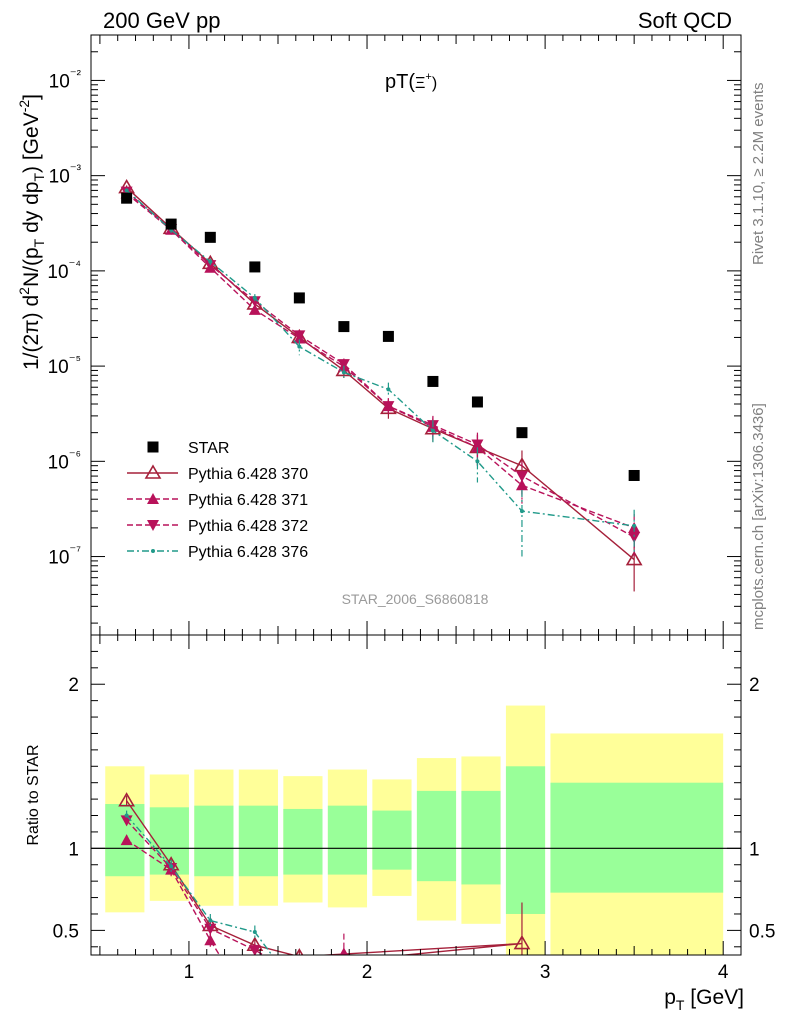 This screenshot has width=786, height=1024. Describe the element at coordinates (64, 365) in the screenshot. I see `y-tick-label: 10⁻⁵` at that location.